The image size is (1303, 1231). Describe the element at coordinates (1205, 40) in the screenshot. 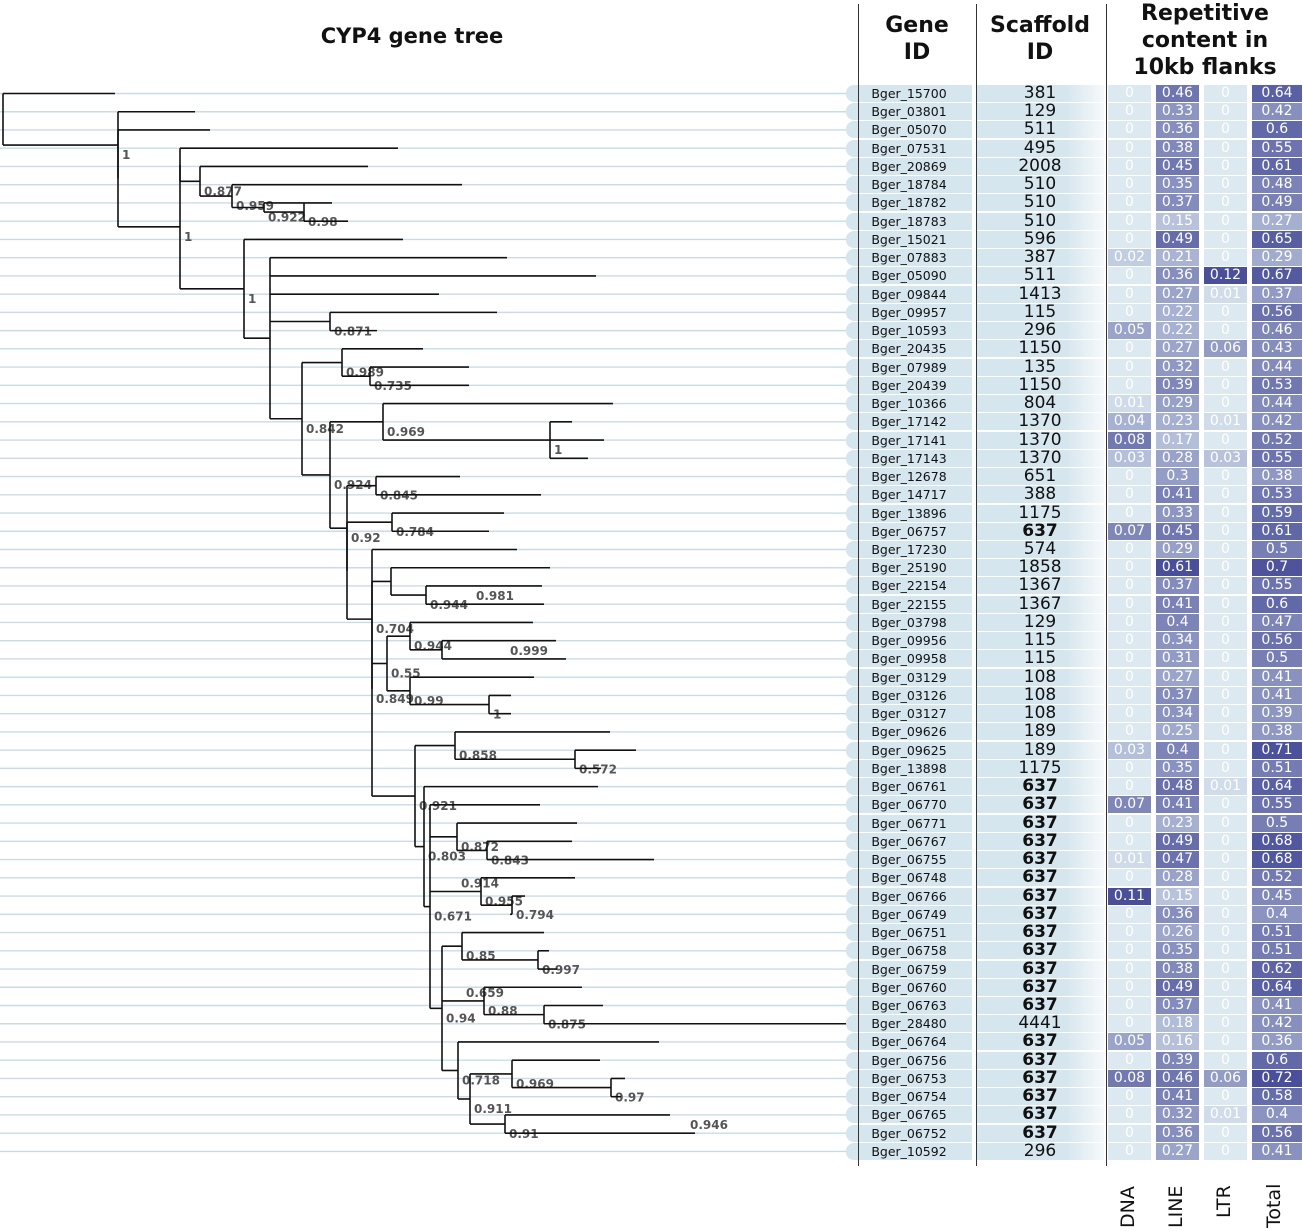

I see `repetitive-header-line: content in` at that location.